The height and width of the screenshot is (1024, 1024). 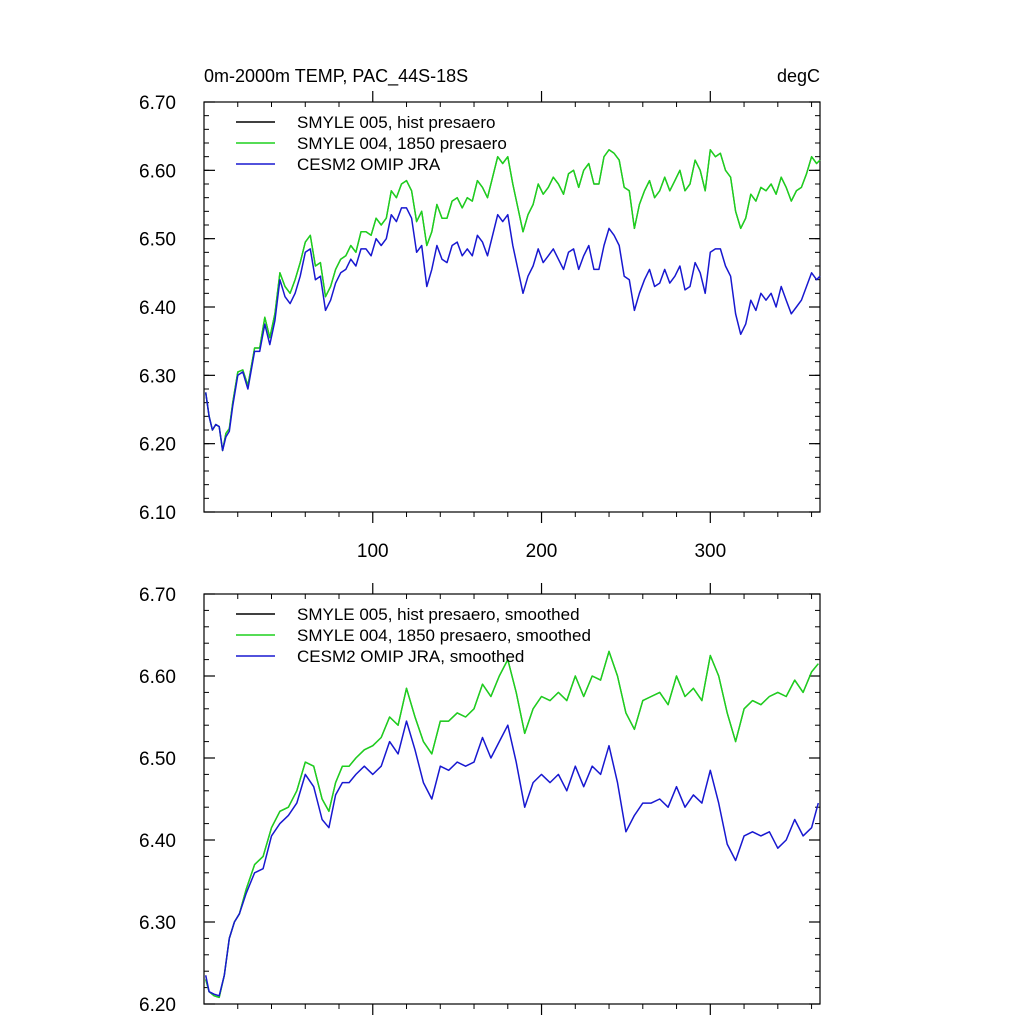 I want to click on legend-label-2: SMYLE 004, 1850 presaero, smoothed, so click(x=444, y=635).